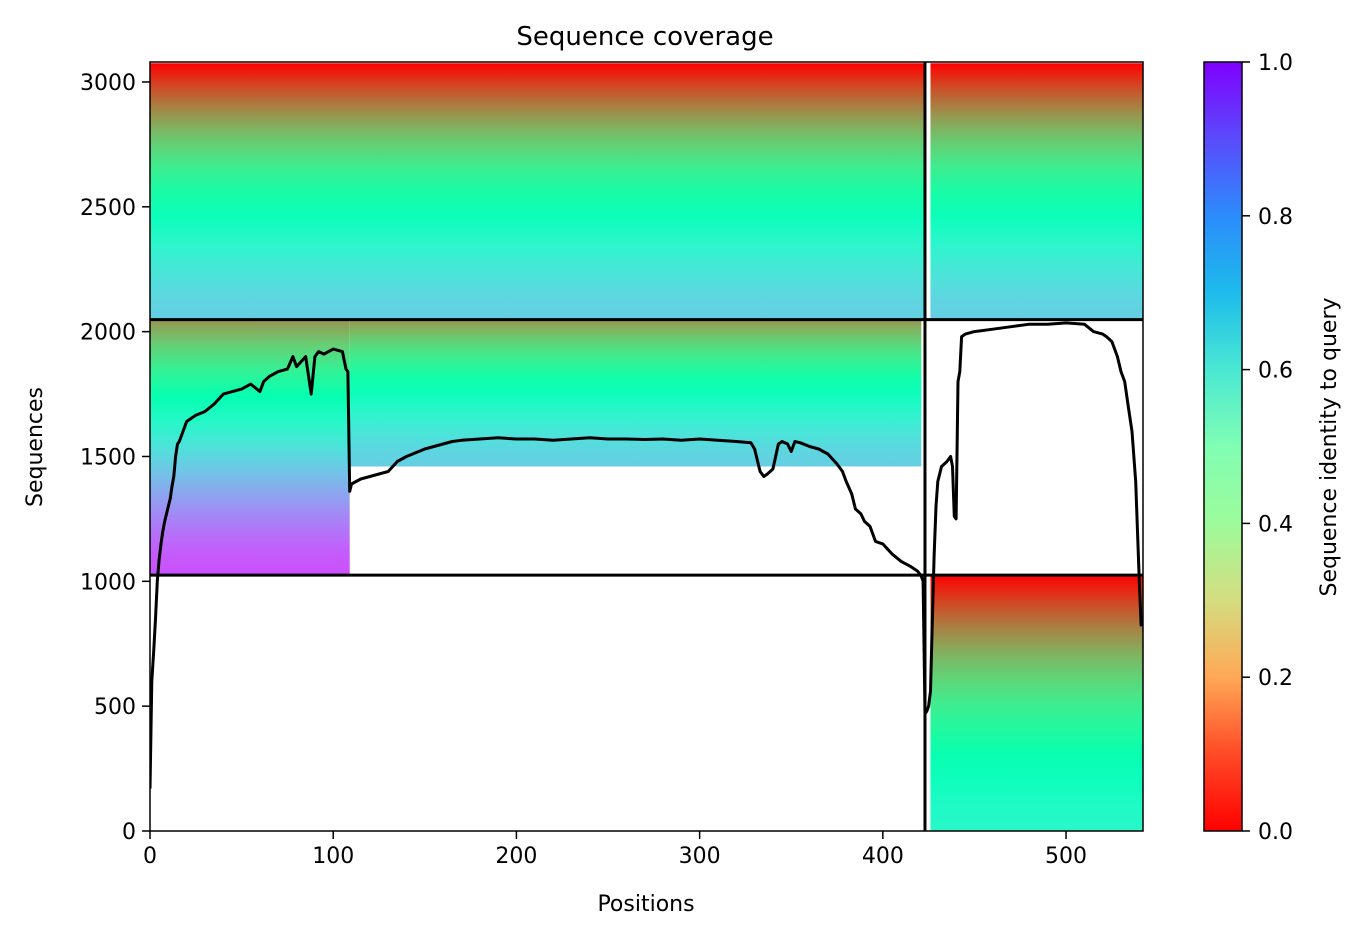  Describe the element at coordinates (883, 856) in the screenshot. I see `x-tick-label: 400` at that location.